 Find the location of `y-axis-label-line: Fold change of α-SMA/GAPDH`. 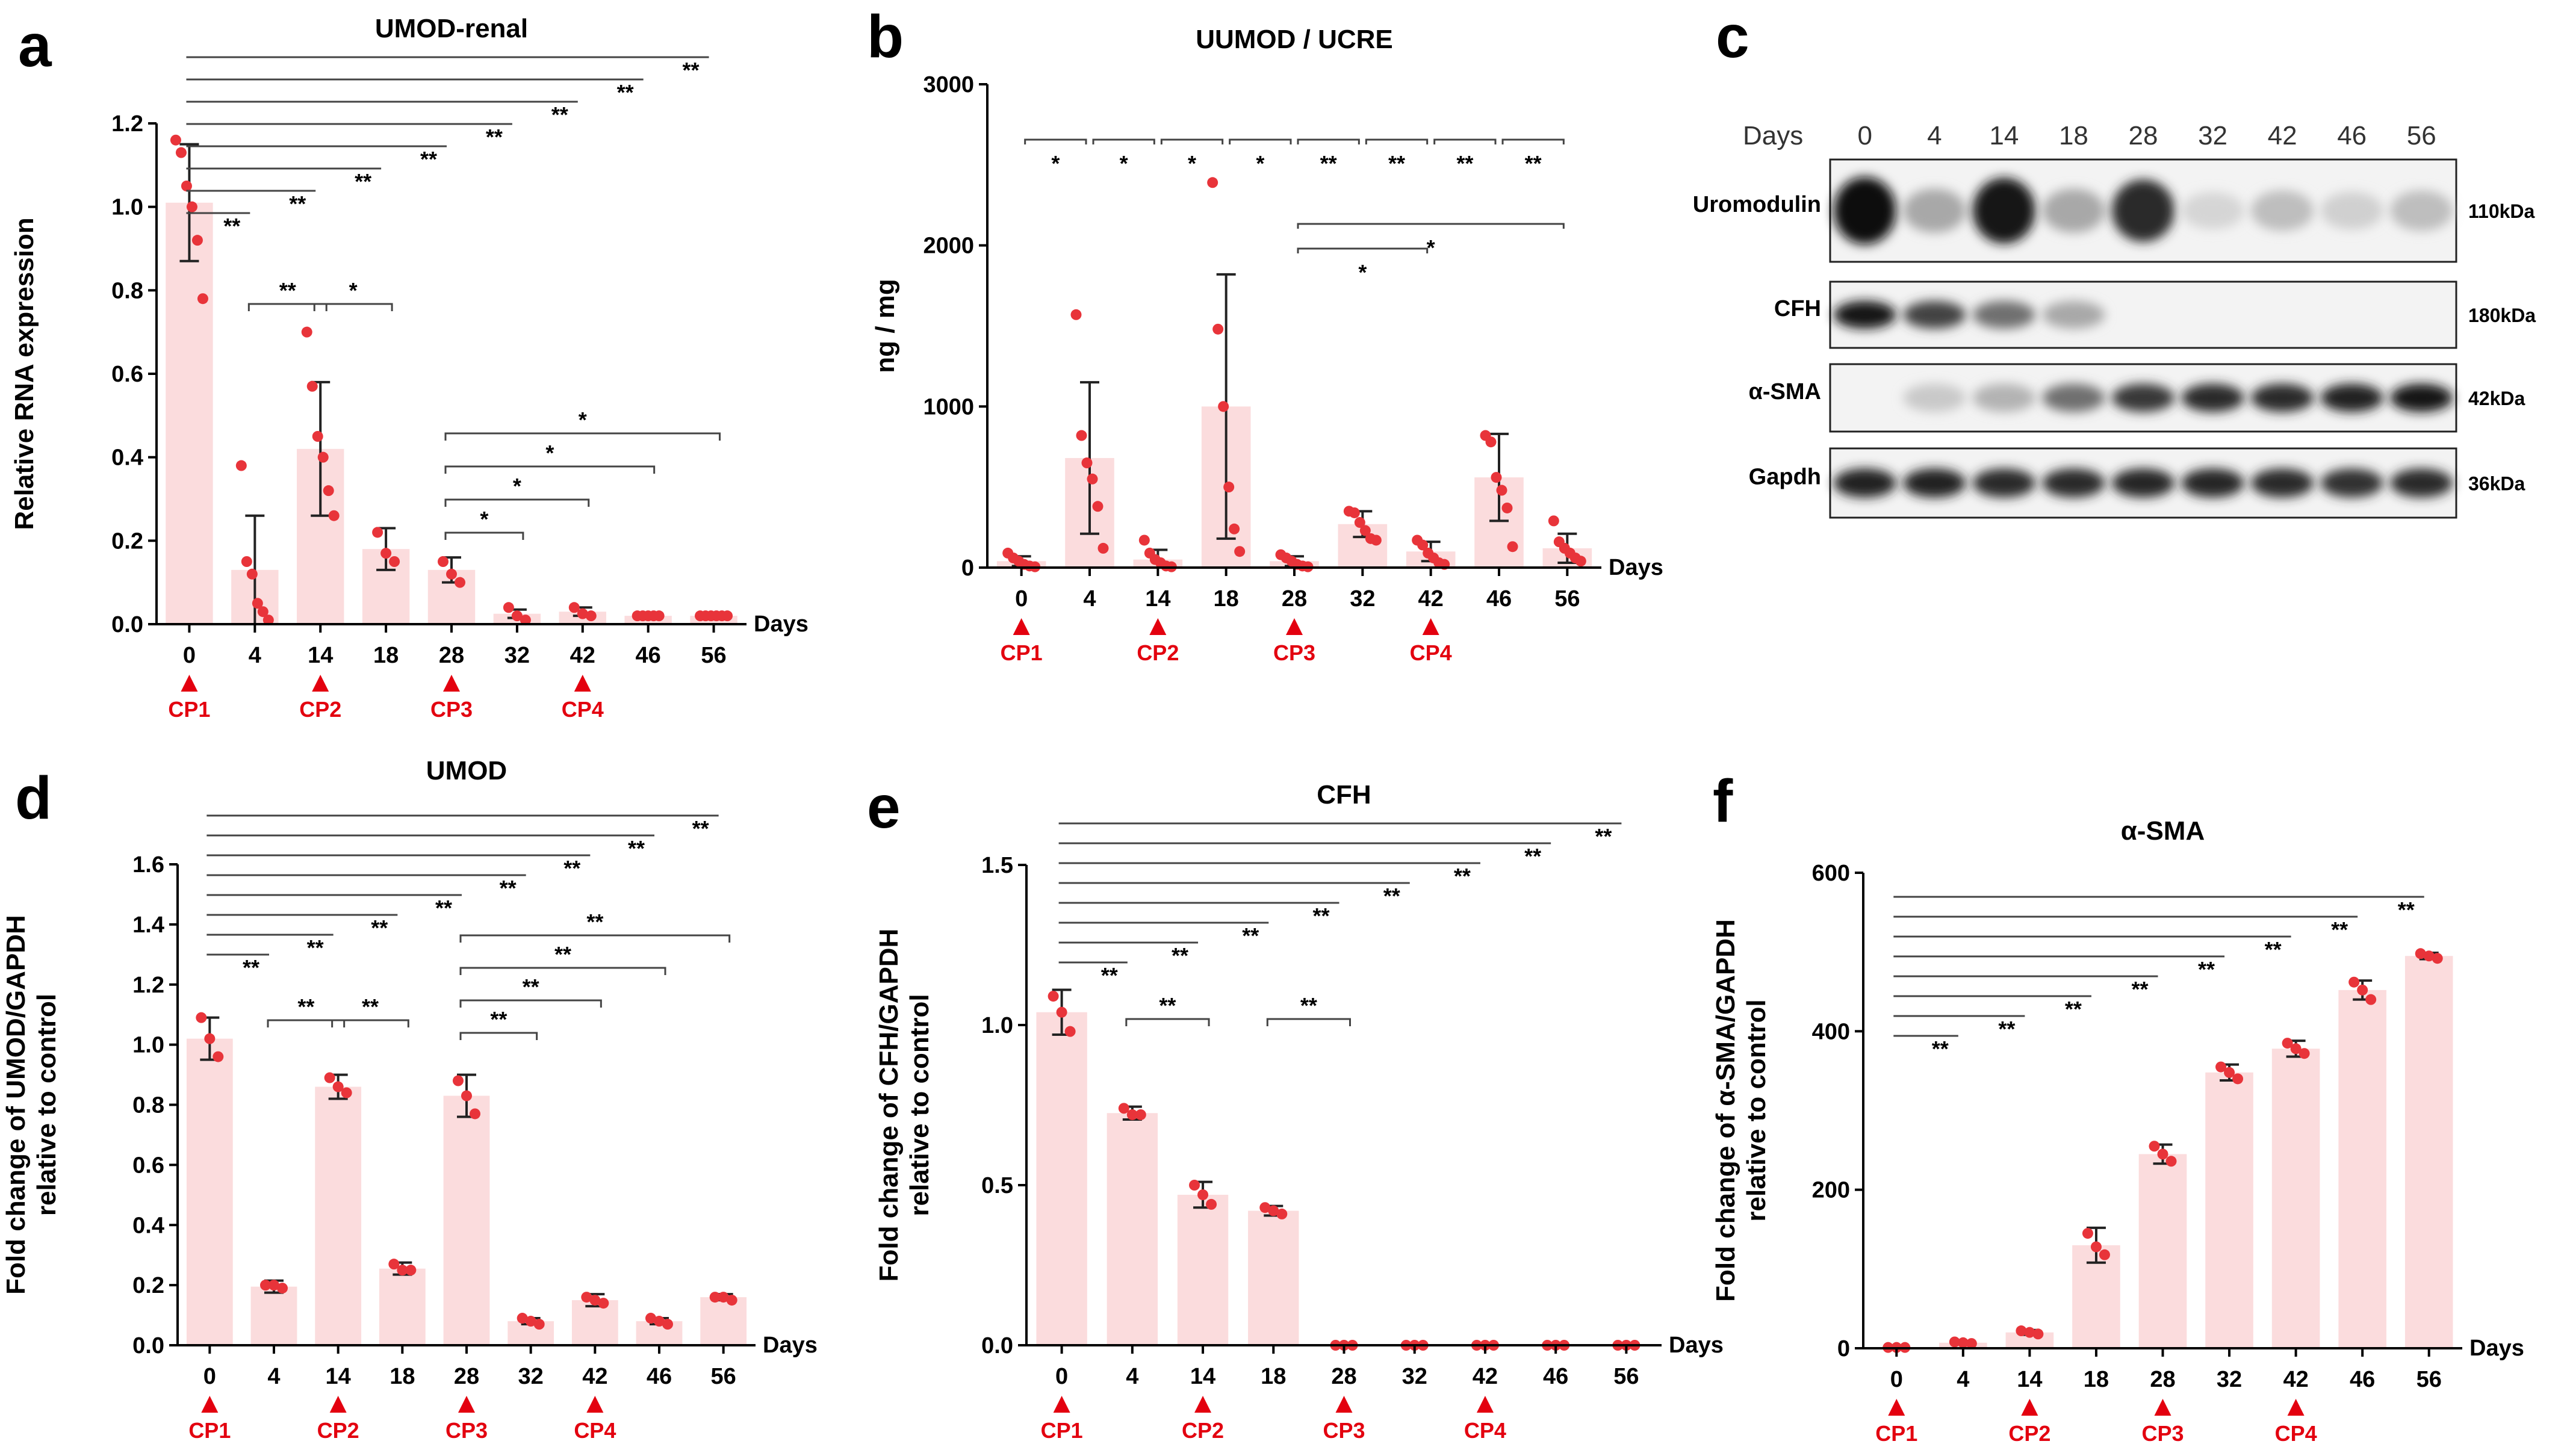

y-axis-label-line: Fold change of α-SMA/GAPDH is located at coordinates (1725, 1110).